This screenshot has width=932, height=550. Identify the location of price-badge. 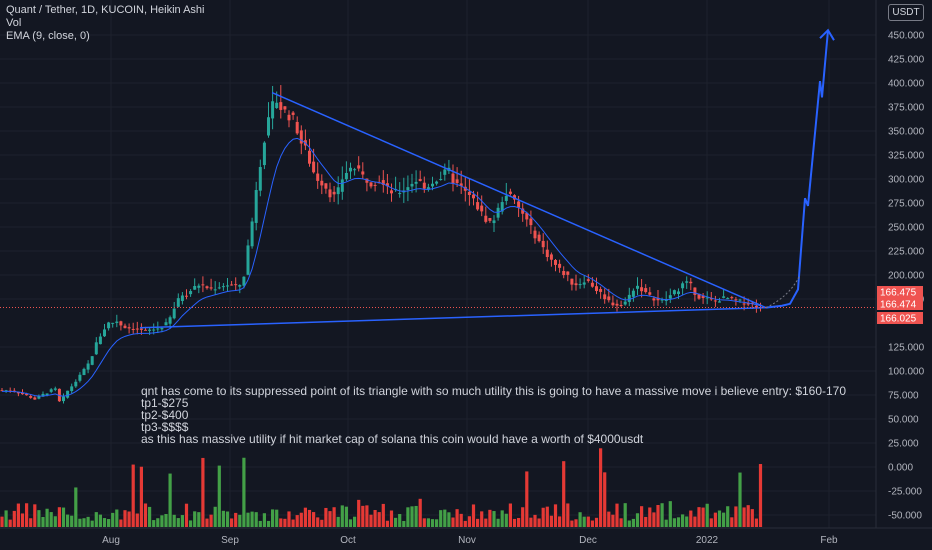
(900, 318).